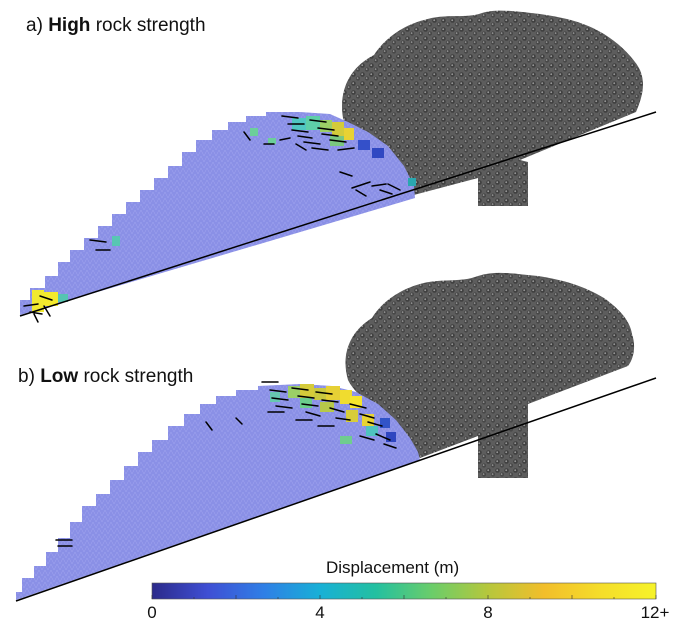  Describe the element at coordinates (226, 464) in the screenshot. I see `panel-b-motion-arrows` at that location.